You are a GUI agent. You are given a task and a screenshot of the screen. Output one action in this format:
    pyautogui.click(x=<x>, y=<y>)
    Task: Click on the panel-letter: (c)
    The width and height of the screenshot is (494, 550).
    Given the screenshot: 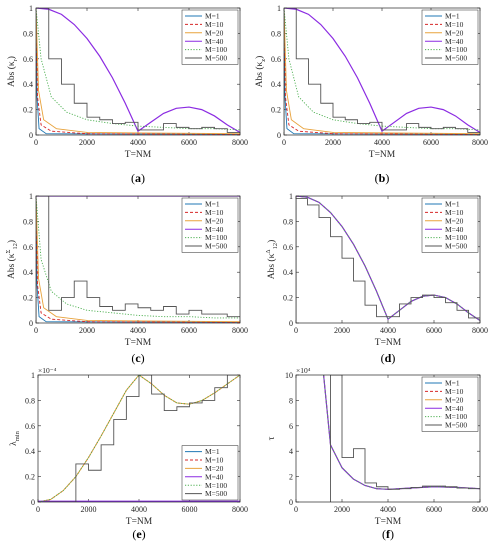 What is the action you would take?
    pyautogui.click(x=137, y=358)
    